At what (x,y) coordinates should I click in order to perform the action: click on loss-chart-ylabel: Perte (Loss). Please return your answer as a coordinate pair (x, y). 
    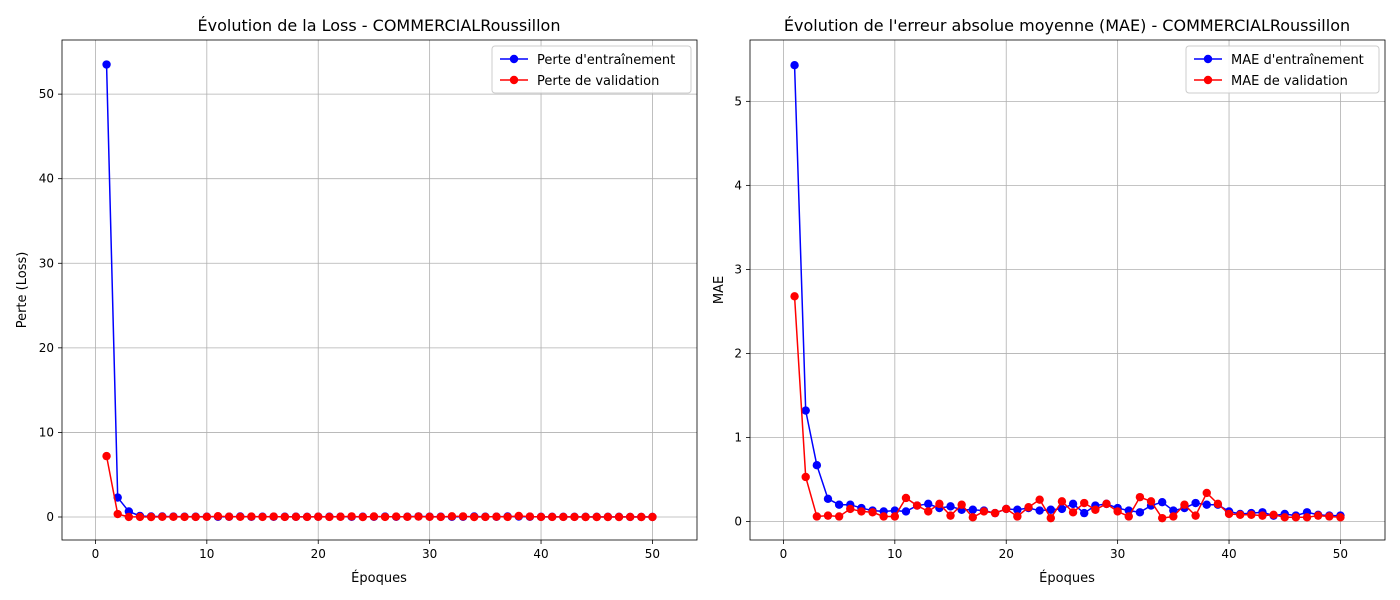
    Looking at the image, I should click on (22, 290).